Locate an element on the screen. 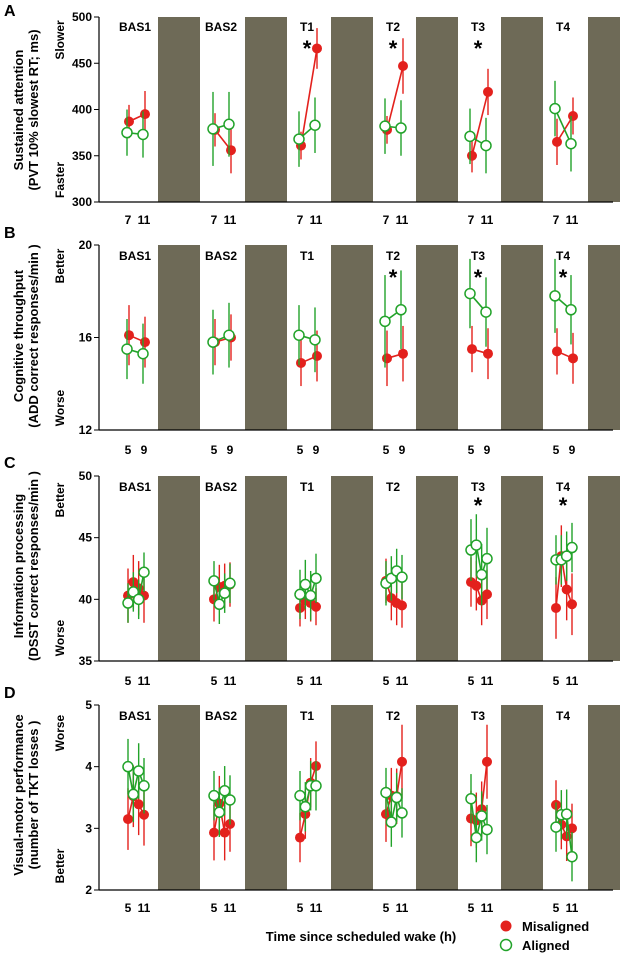 This screenshot has width=625, height=957. y-axis-label: Sustained attention is located at coordinates (18, 110).